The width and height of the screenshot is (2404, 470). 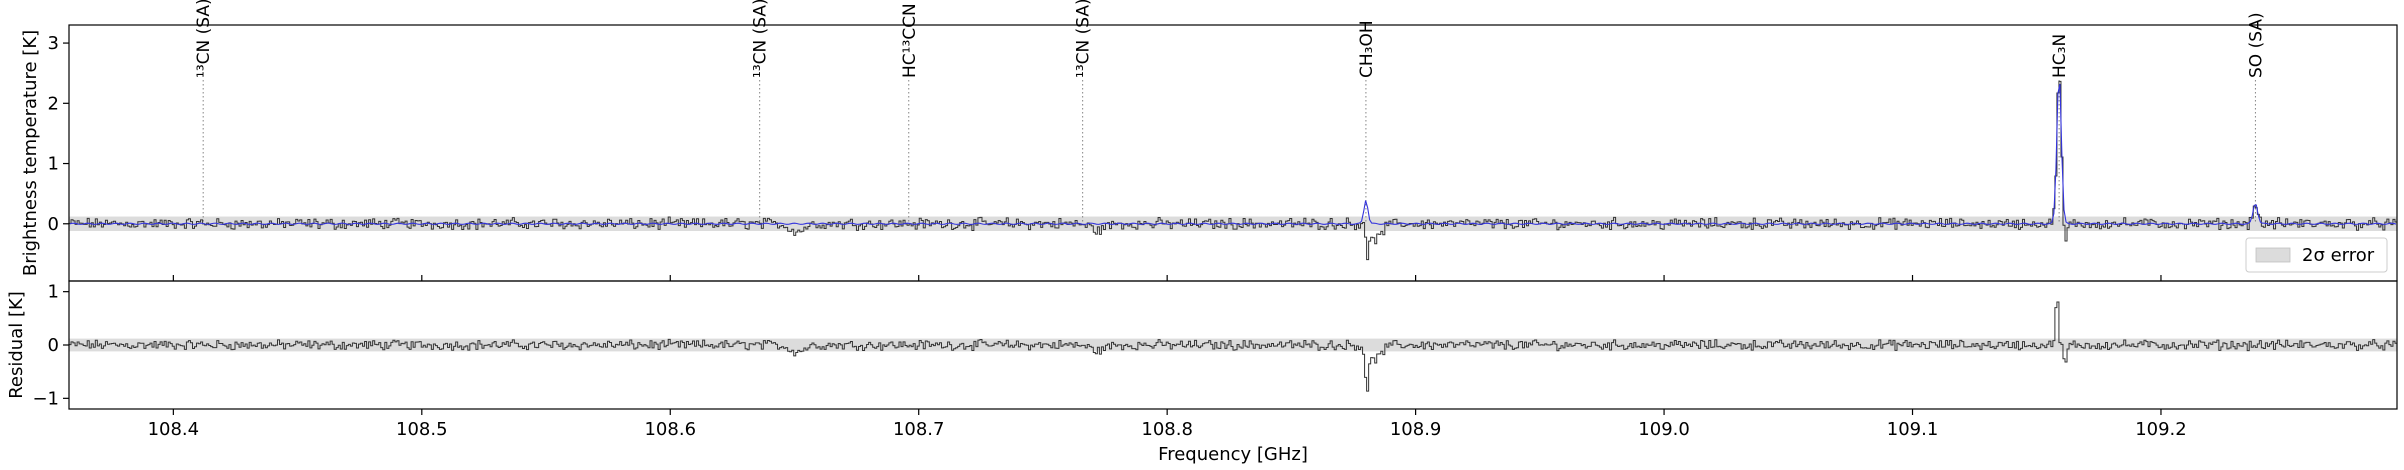 I want to click on x-tick-label: 108.4, so click(x=174, y=429).